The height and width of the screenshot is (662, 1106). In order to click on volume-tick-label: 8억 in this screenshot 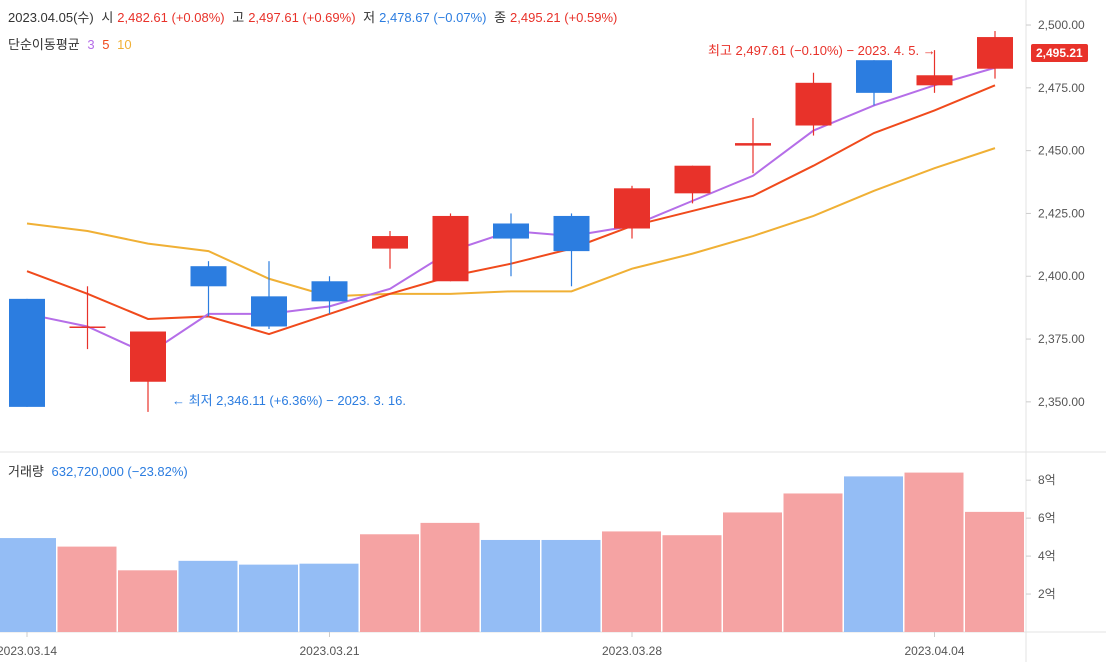, I will do `click(1047, 480)`.